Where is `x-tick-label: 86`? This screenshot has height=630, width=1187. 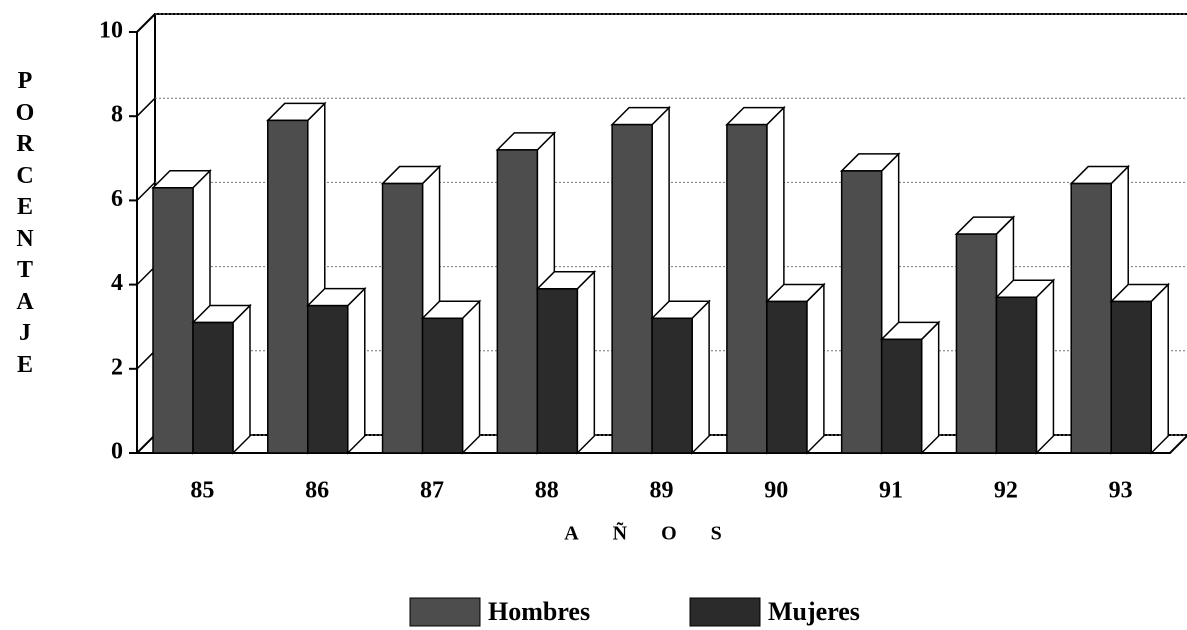 x-tick-label: 86 is located at coordinates (317, 491).